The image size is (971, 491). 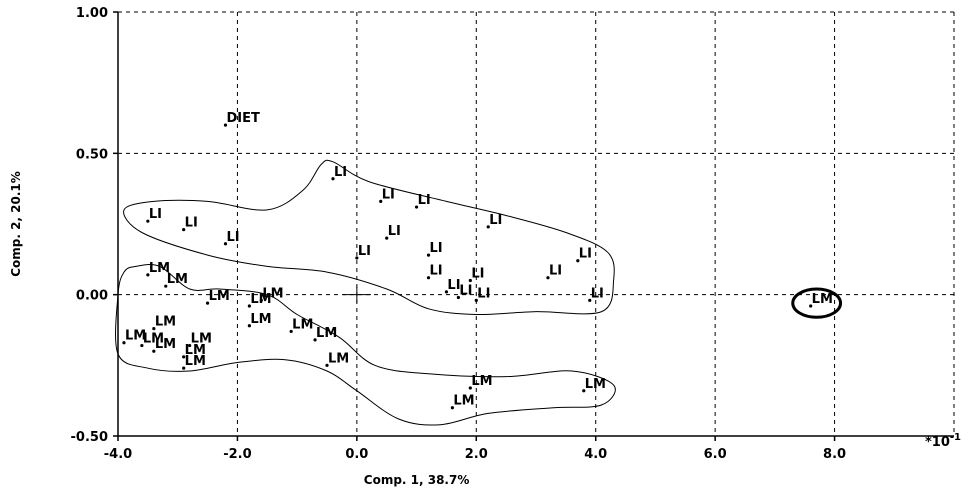 What do you see at coordinates (243, 118) in the screenshot?
I see `point-label-diet: DIET` at bounding box center [243, 118].